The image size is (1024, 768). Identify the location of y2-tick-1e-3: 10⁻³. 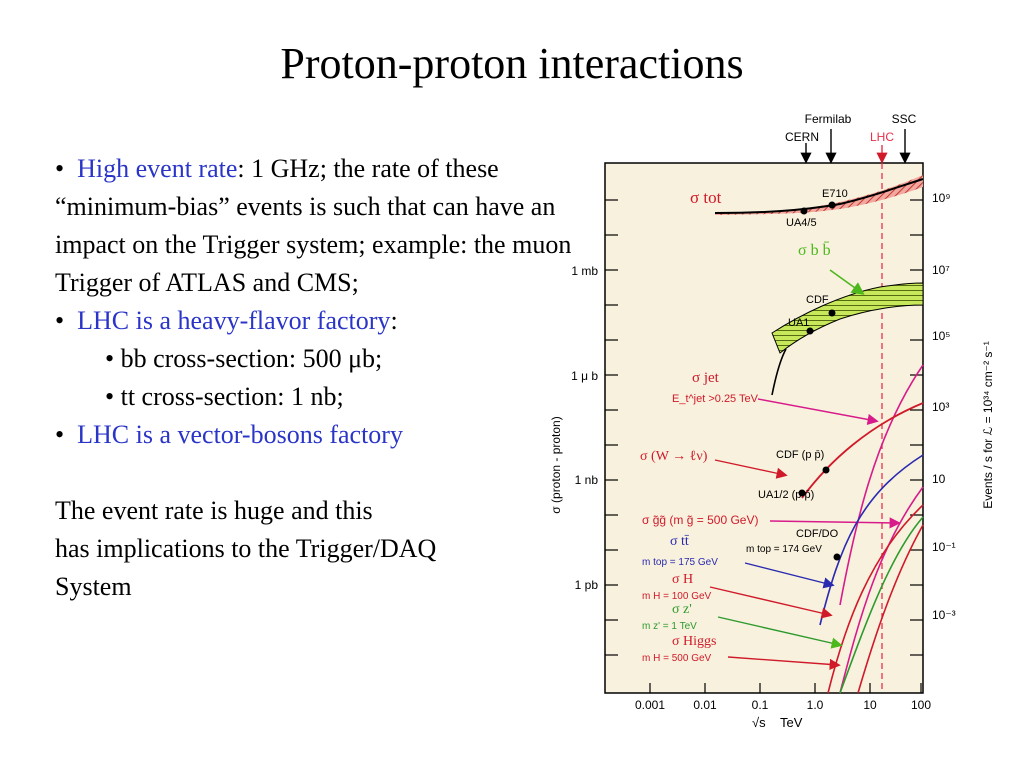
(944, 615).